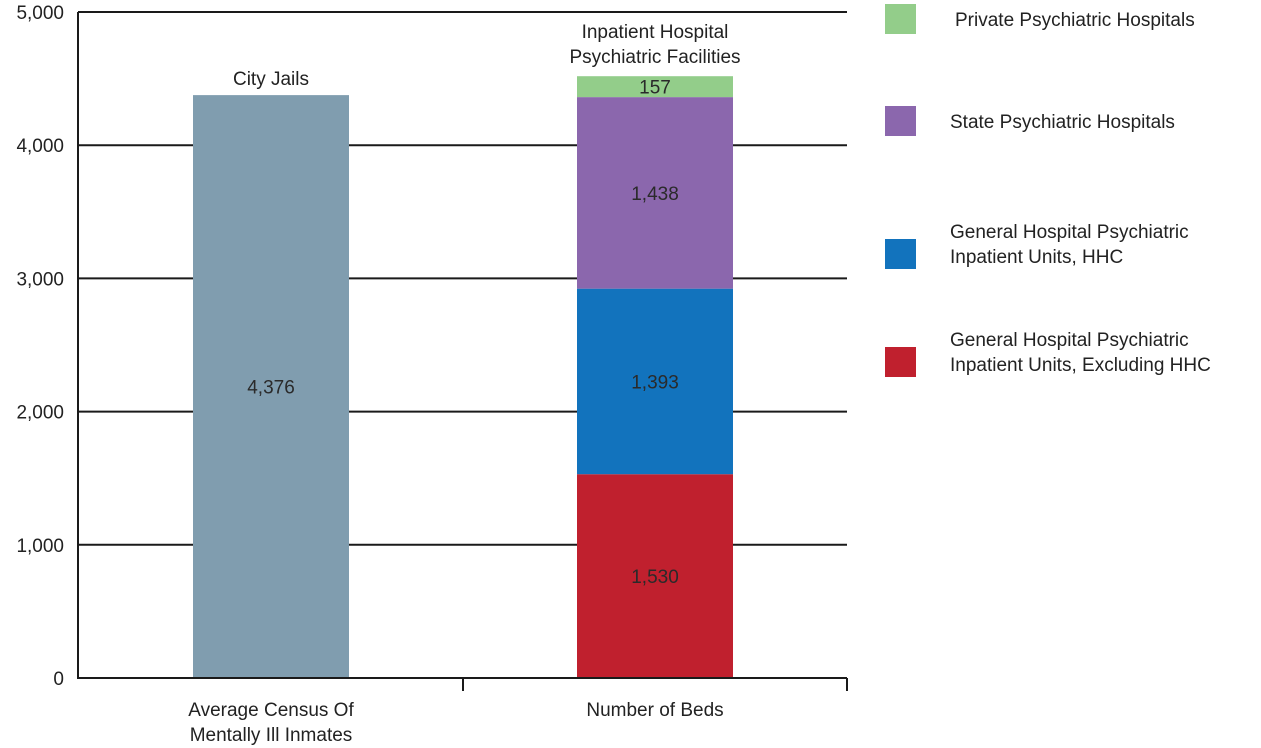 The image size is (1261, 748). I want to click on bar-annotation: Inpatient Hospital, so click(655, 32).